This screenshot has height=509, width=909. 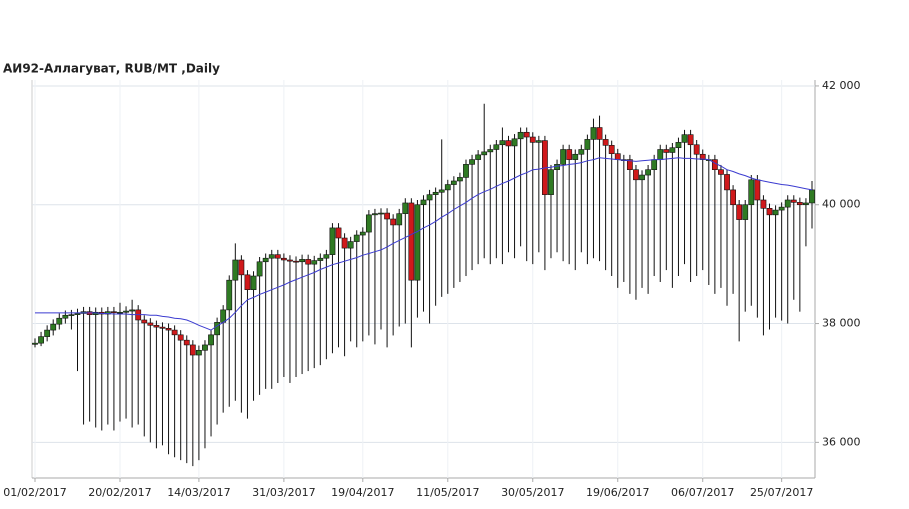 I want to click on x-tick-label: 11/05/2017, so click(x=447, y=492).